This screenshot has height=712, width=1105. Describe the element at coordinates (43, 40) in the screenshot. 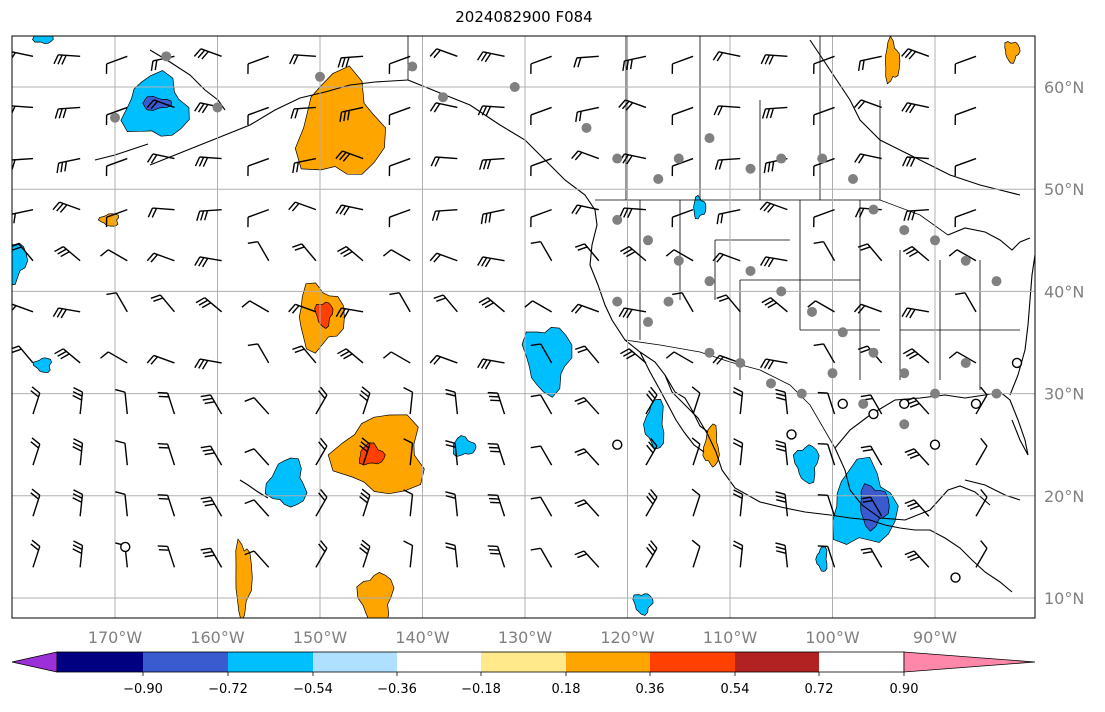

I see `anomaly-blob-alaska-north` at that location.